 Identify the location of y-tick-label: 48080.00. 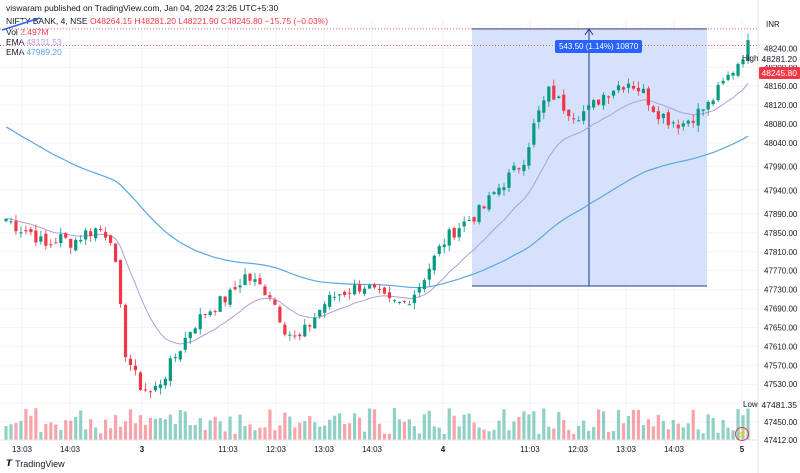
(781, 124).